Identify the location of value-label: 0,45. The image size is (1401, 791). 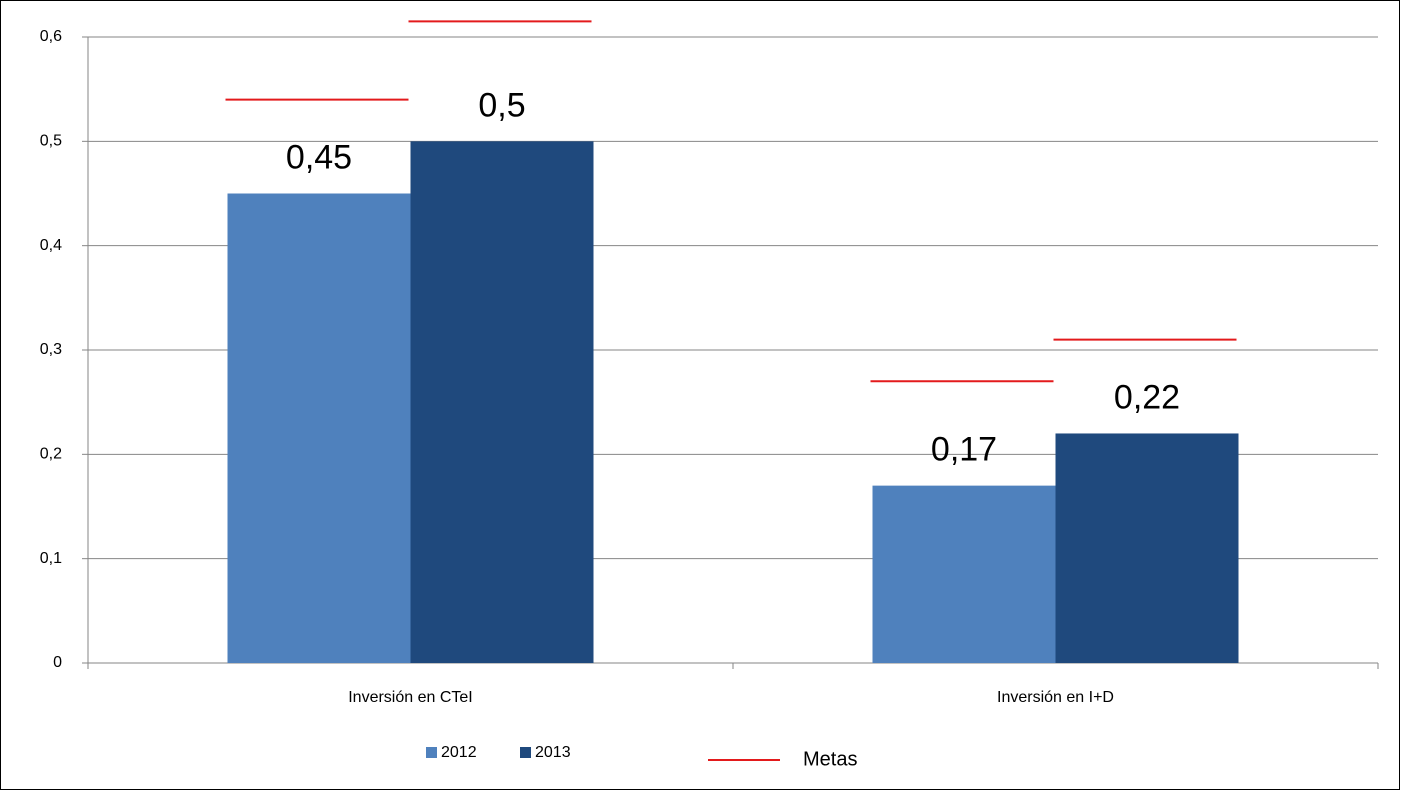
(319, 157).